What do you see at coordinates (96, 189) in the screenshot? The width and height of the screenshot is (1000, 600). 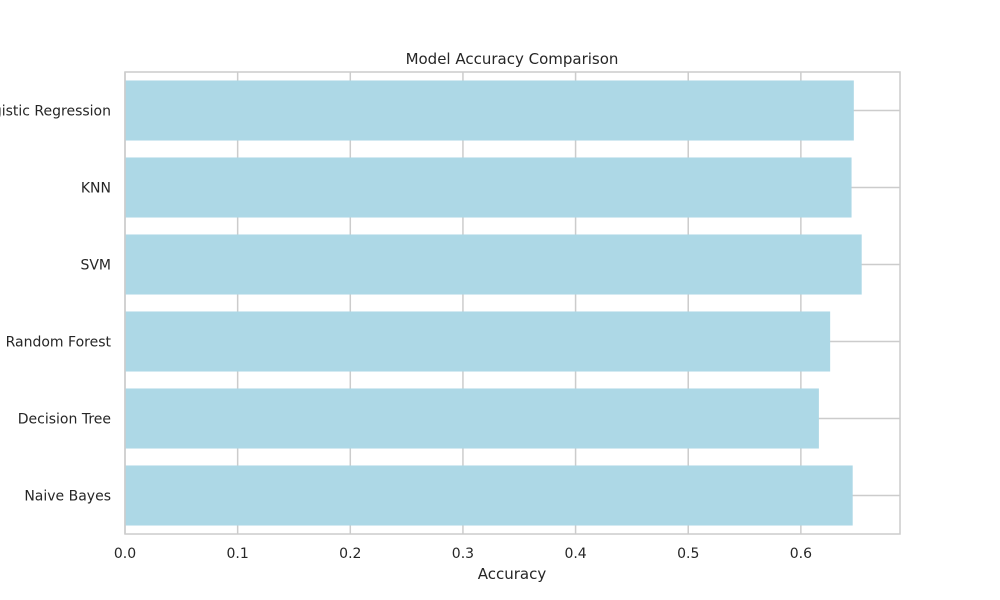 I see `y-tick-label: KNN` at bounding box center [96, 189].